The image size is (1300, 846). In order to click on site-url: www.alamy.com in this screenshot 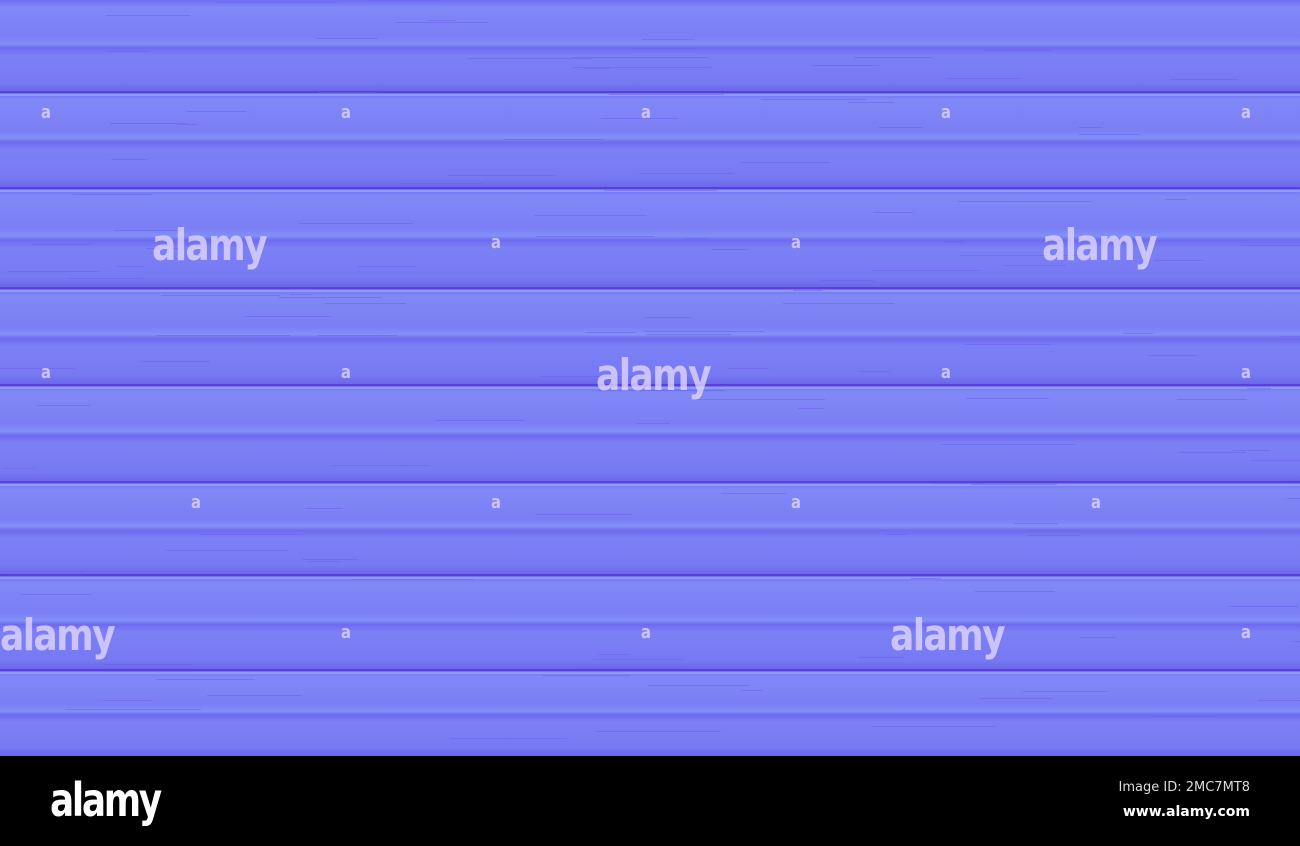, I will do `click(1186, 812)`.